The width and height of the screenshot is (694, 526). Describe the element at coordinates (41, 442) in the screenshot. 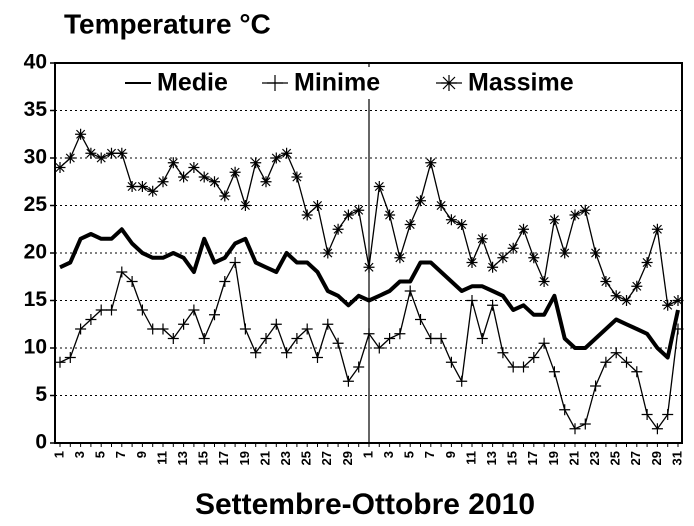

I see `y-tick-label: 0` at that location.